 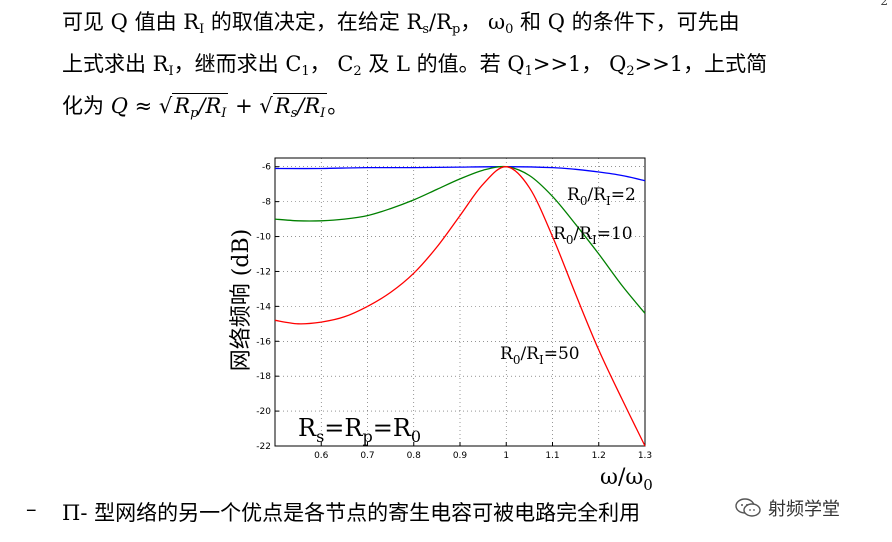 I want to click on y-tick-label: -12, so click(x=263, y=272).